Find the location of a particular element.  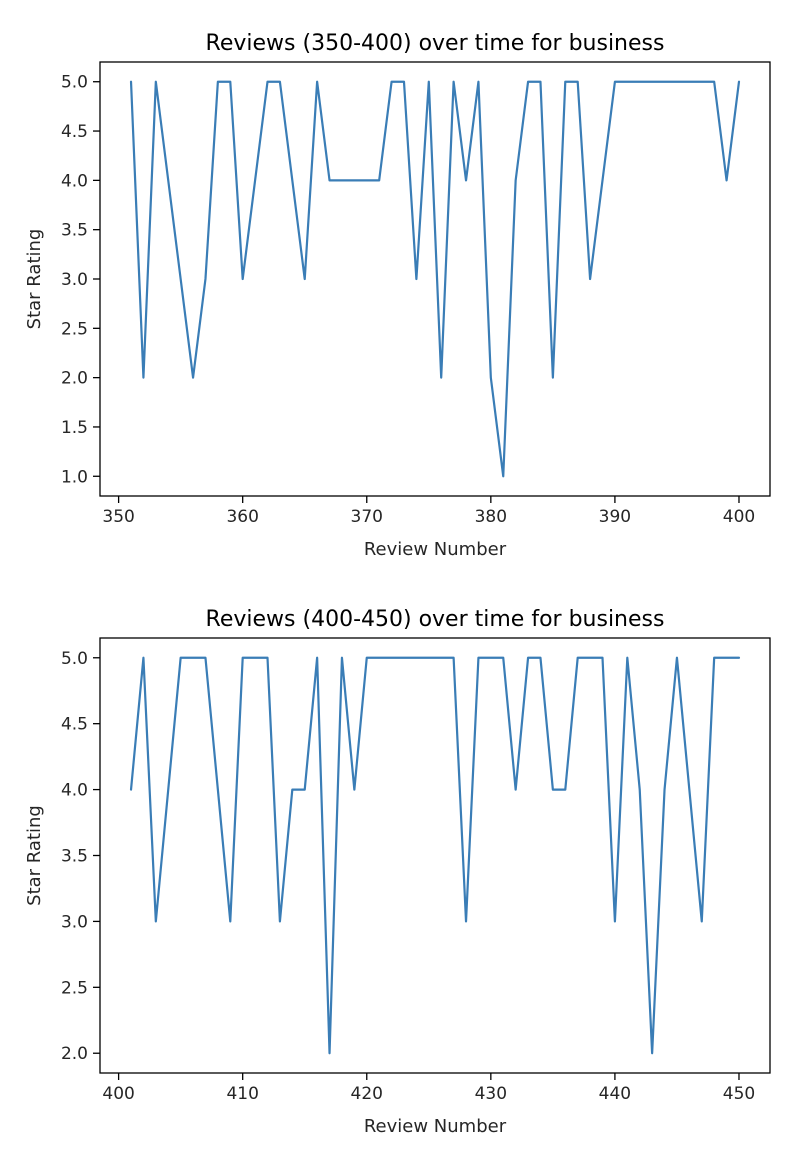

x-tick-label: 360 is located at coordinates (242, 517).